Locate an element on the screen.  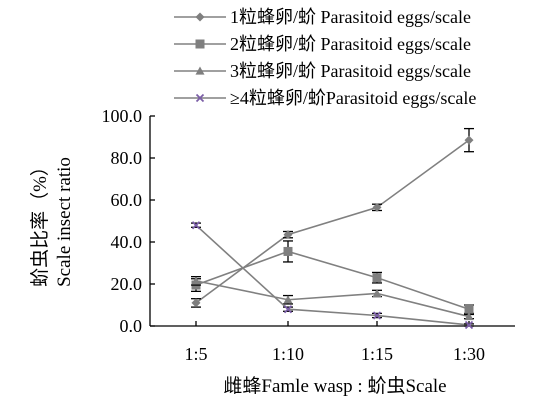
y-tick-label: 20.0 is located at coordinates (127, 284).